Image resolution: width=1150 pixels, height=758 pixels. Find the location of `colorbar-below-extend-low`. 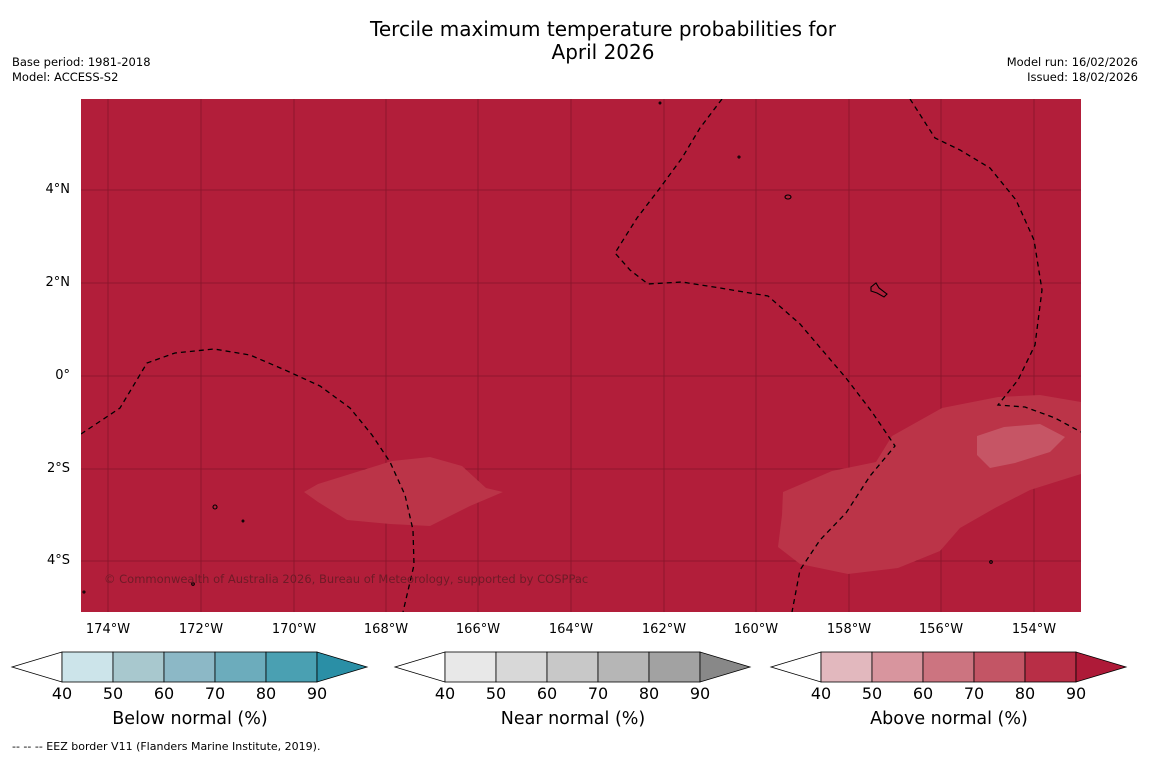

colorbar-below-extend-low is located at coordinates (36, 667).